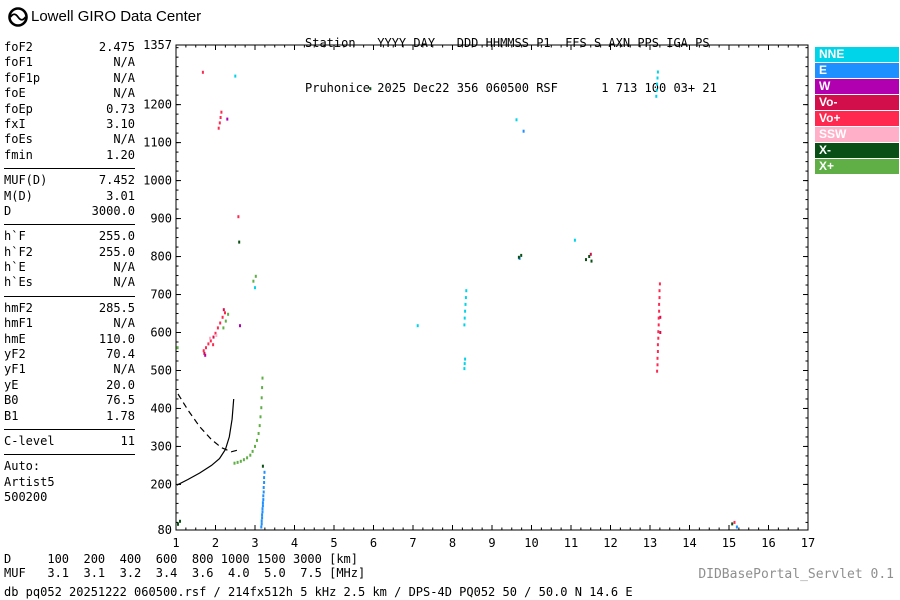 The height and width of the screenshot is (600, 900). Describe the element at coordinates (69, 354) in the screenshot. I see `param-row-yF2: yF2 70.4` at that location.